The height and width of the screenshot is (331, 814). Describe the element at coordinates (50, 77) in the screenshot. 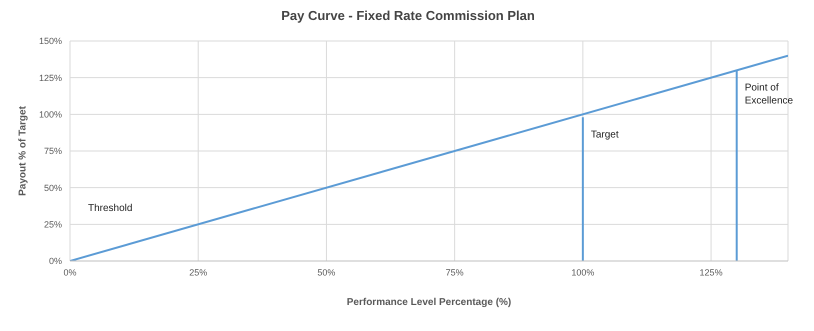

I see `y-tick-label: 125%` at that location.